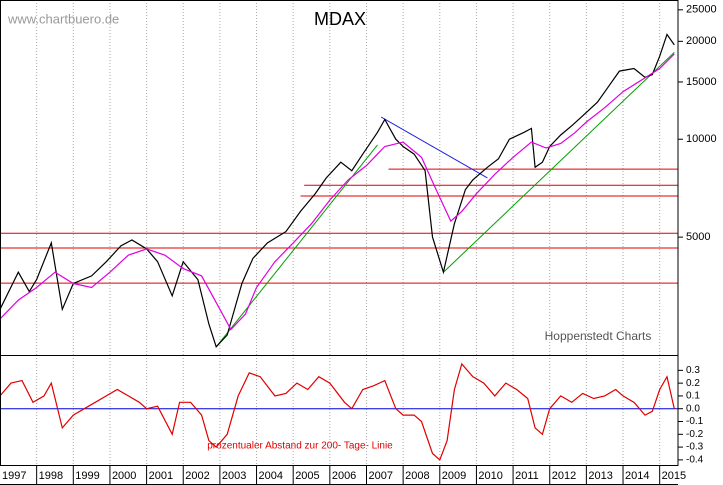 The width and height of the screenshot is (723, 485). I want to click on x-tick-label: 2000, so click(124, 476).